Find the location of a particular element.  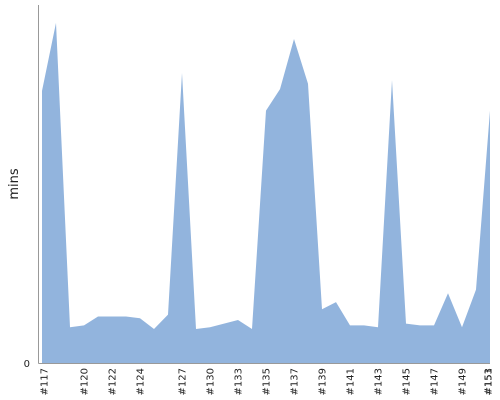

x-tick-label: #137 is located at coordinates (295, 381).